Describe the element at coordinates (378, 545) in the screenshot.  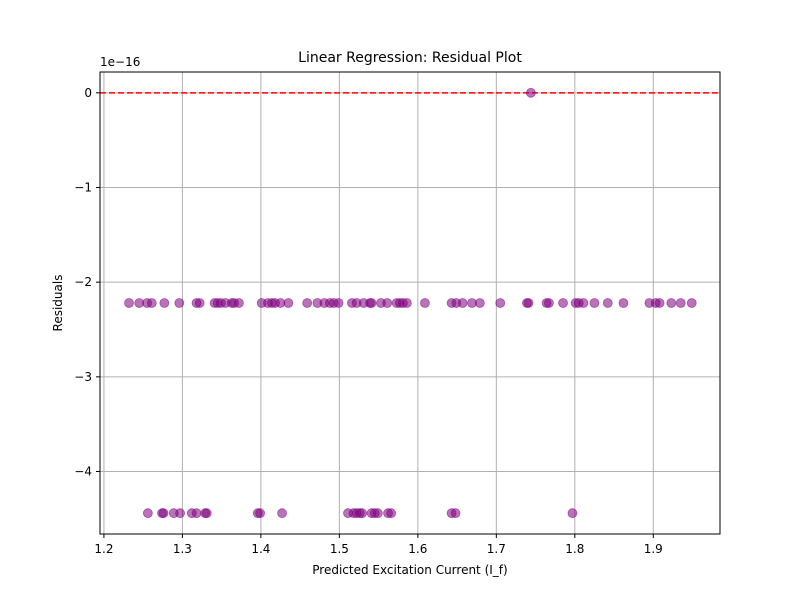
I see `x-axis-ticks: 1.2 1.3 1.4 1.5 1.6 1.7 1.8 1.9` at that location.